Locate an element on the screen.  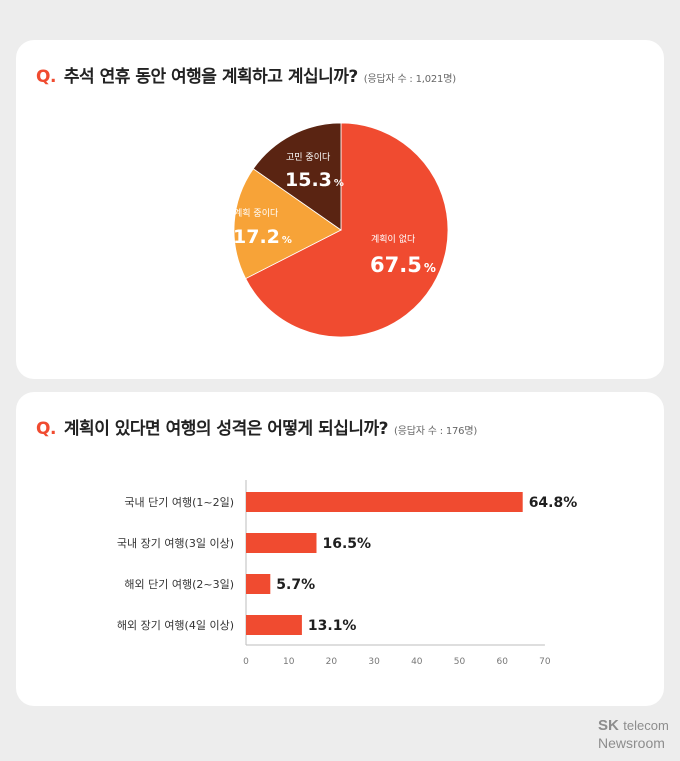
x-tick-label: 70 is located at coordinates (545, 662).